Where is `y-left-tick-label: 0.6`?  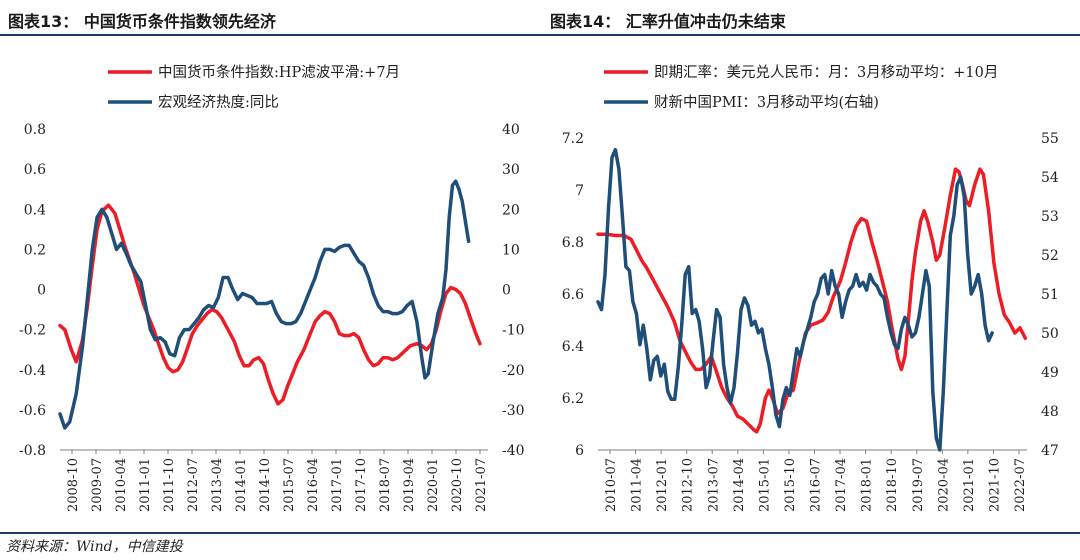 y-left-tick-label: 0.6 is located at coordinates (35, 170).